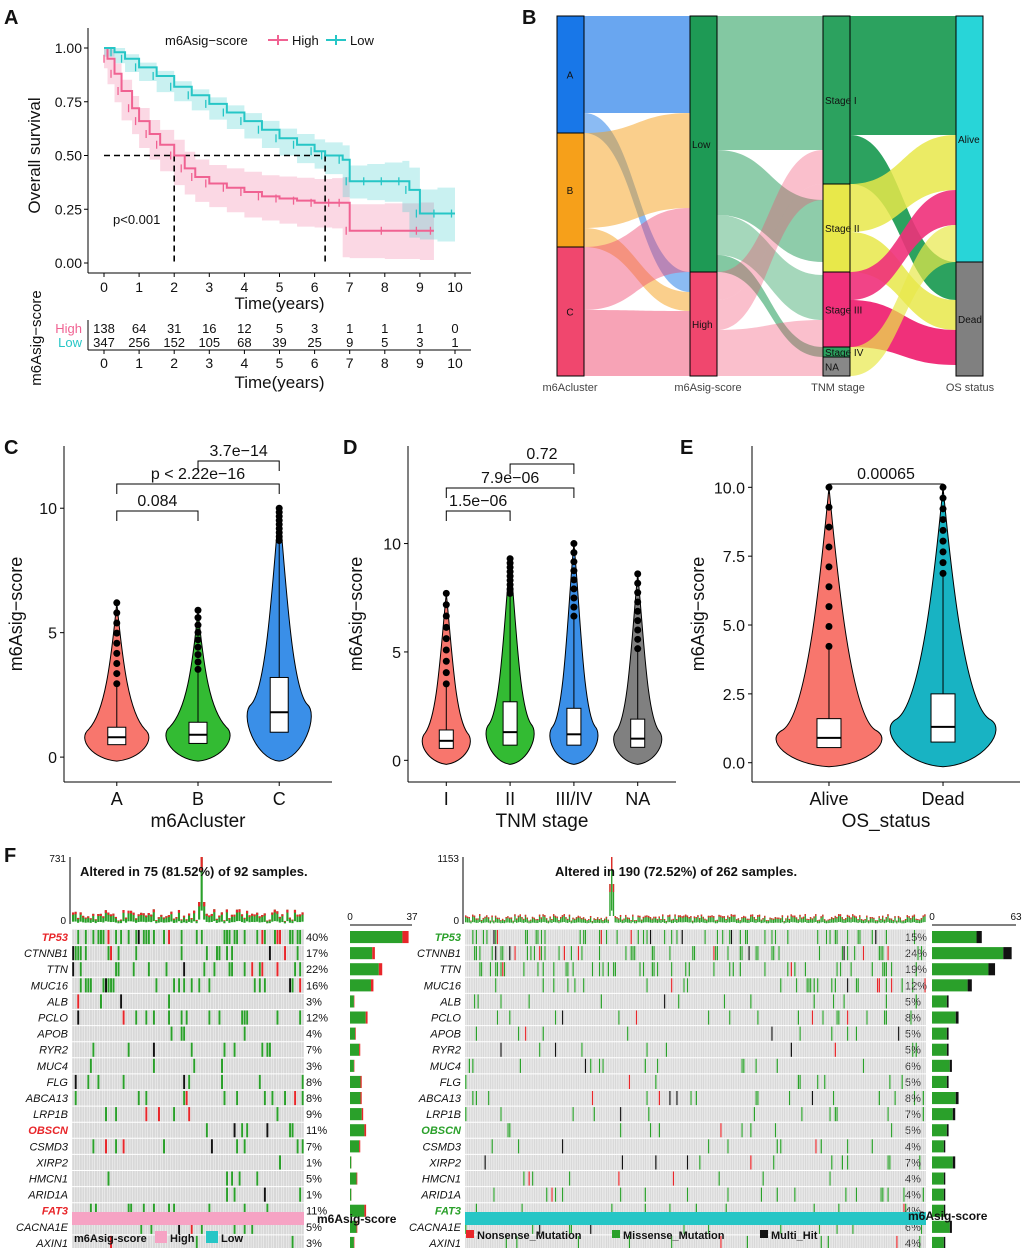  Describe the element at coordinates (841, 101) in the screenshot. I see `sankey-node-label: Stage I` at that location.